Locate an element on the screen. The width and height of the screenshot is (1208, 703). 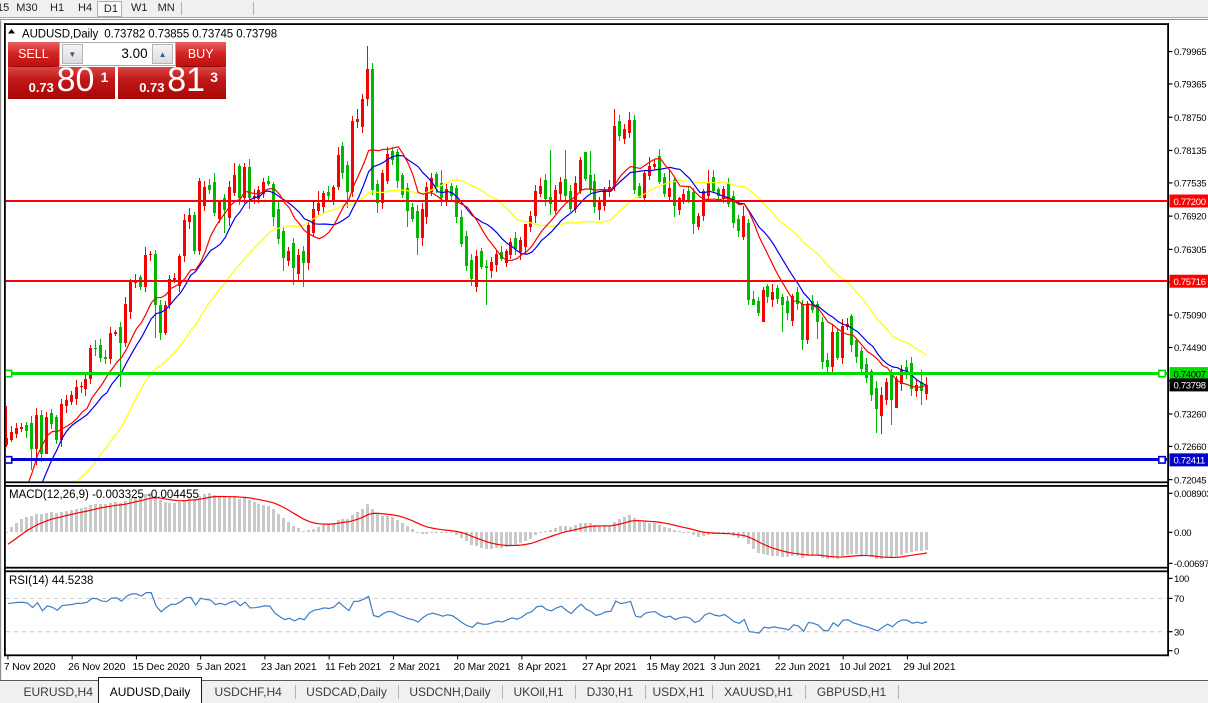
svg-text: 0.00 is located at coordinates (1182, 533).